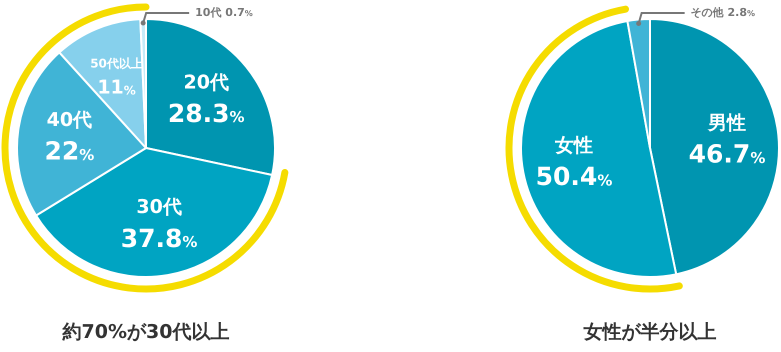  What do you see at coordinates (116, 87) in the screenshot?
I see `data-label: 11%` at bounding box center [116, 87].